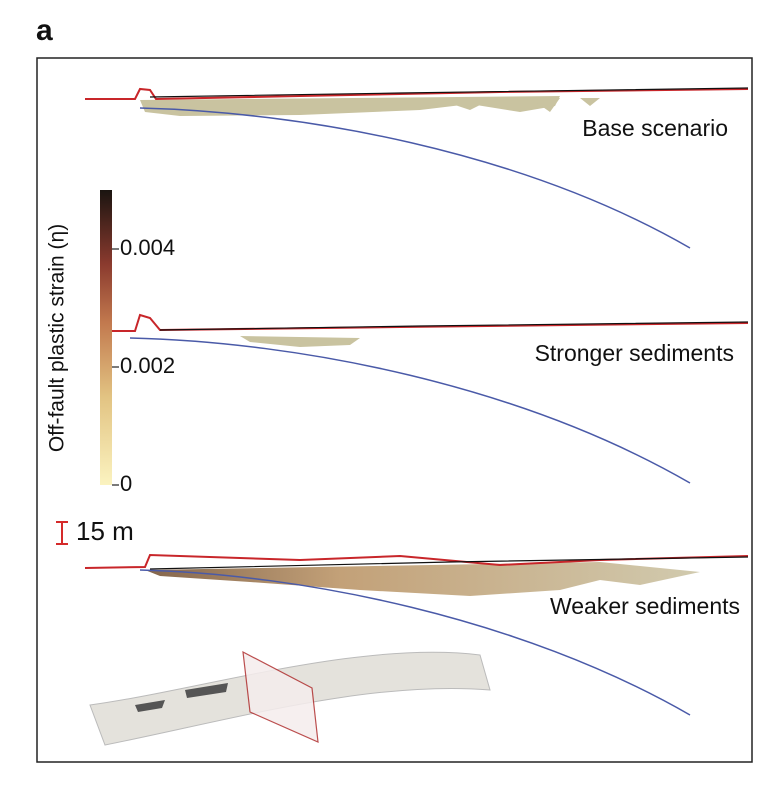 This screenshot has width=764, height=786. Describe the element at coordinates (44, 30) in the screenshot. I see `panel-label: a` at that location.